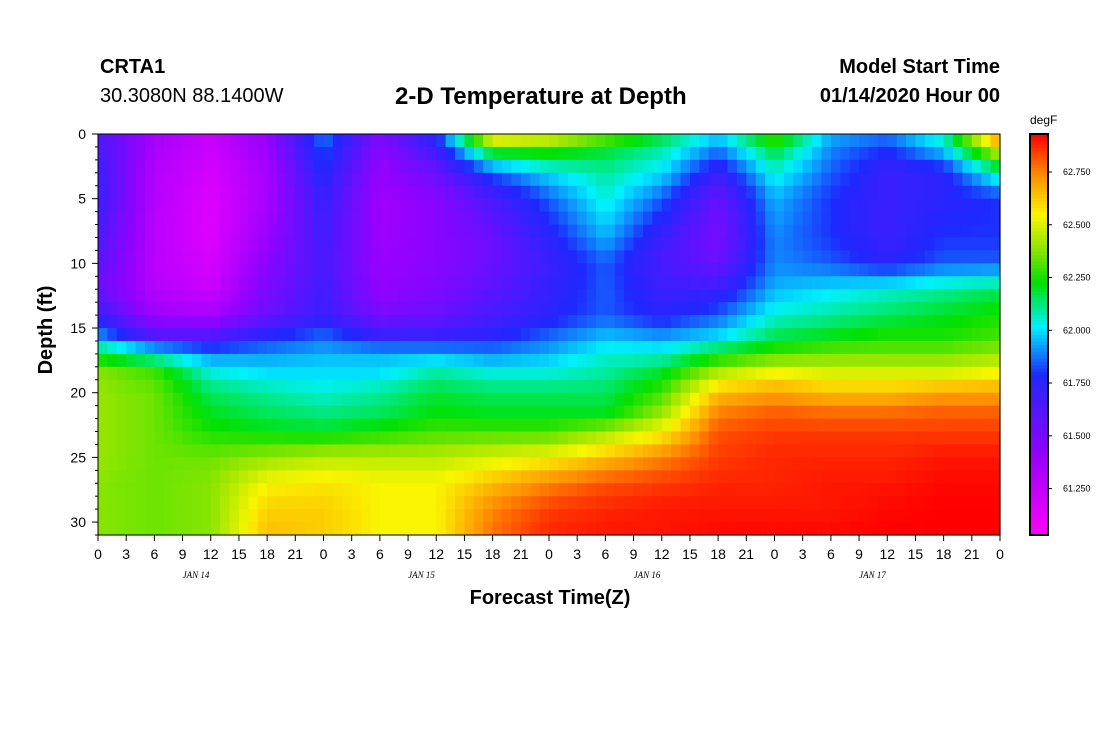 This screenshot has width=1100, height=750. What do you see at coordinates (662, 554) in the screenshot?
I see `x-tick-label: 12` at bounding box center [662, 554].